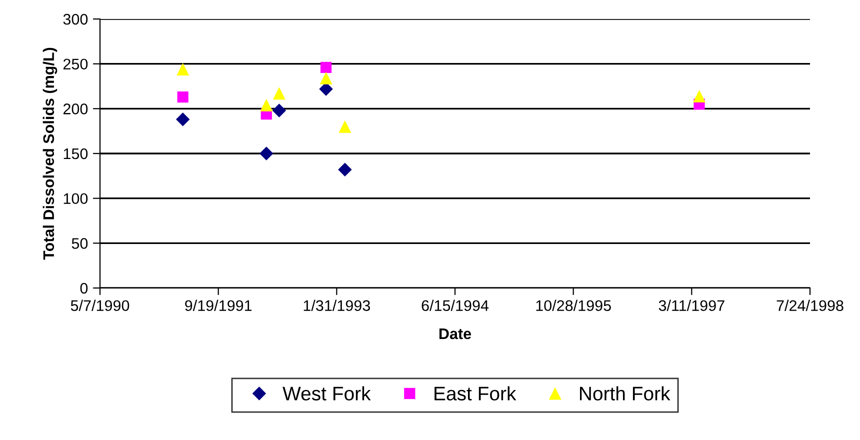 The image size is (860, 440). Describe the element at coordinates (337, 306) in the screenshot. I see `x-tick-label: 1/31/1993` at that location.